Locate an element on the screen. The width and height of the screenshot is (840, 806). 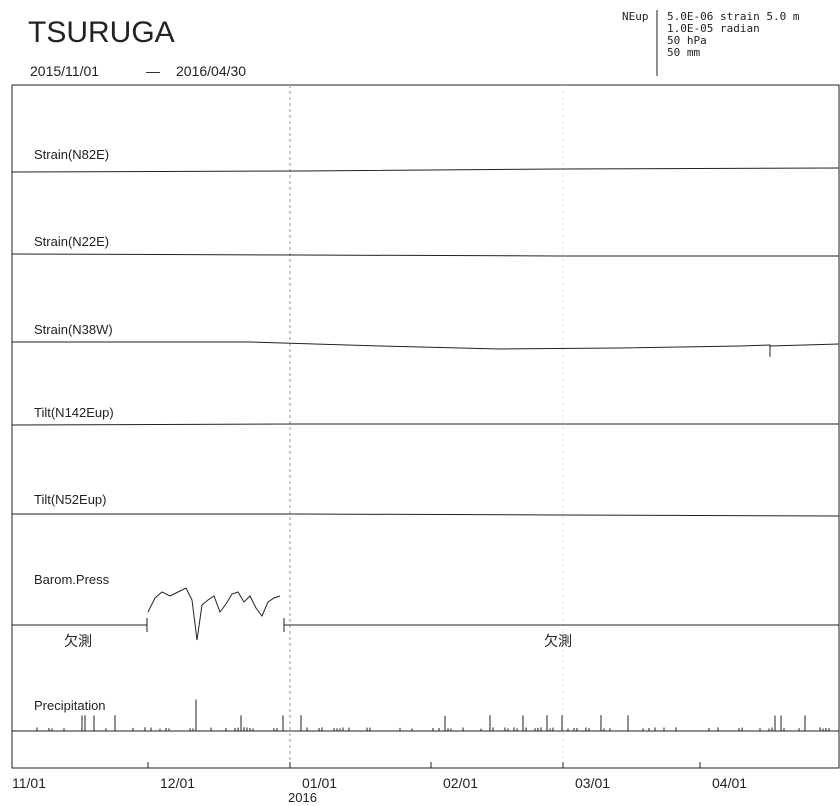
x-tick-label: 01/01 is located at coordinates (319, 783).